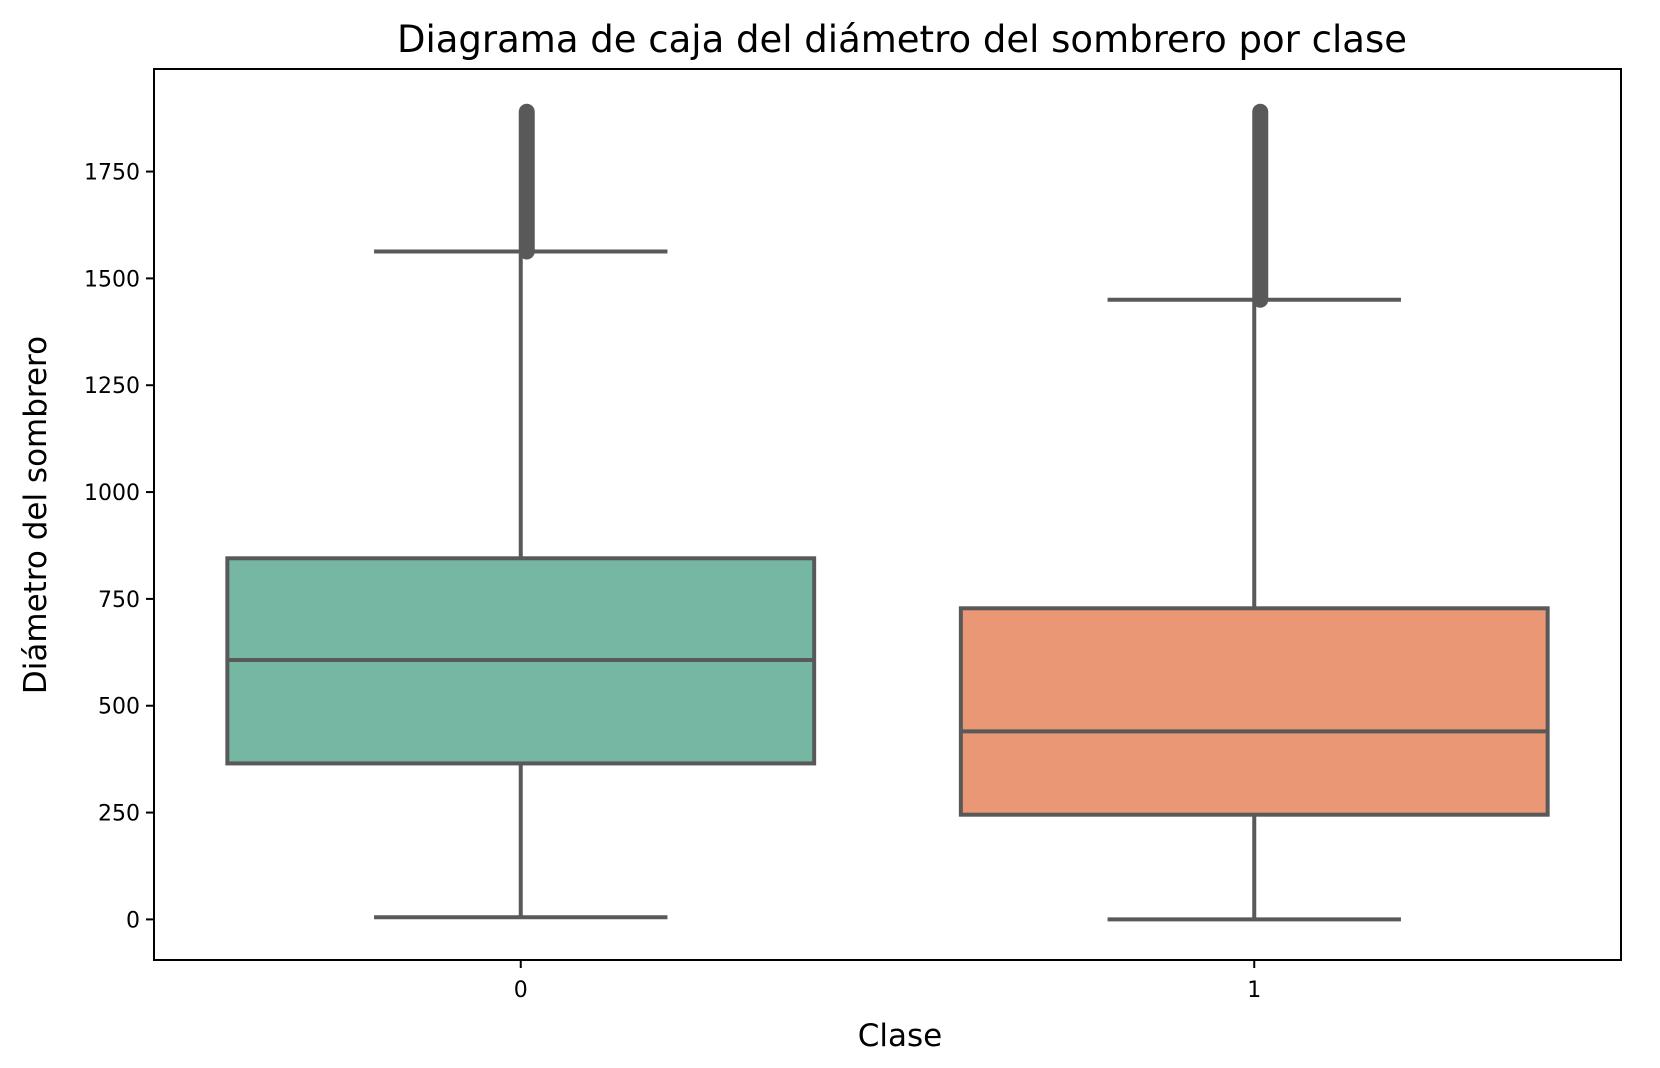 This screenshot has width=1660, height=1068. What do you see at coordinates (112, 279) in the screenshot?
I see `y-tick-label: 1500` at bounding box center [112, 279].